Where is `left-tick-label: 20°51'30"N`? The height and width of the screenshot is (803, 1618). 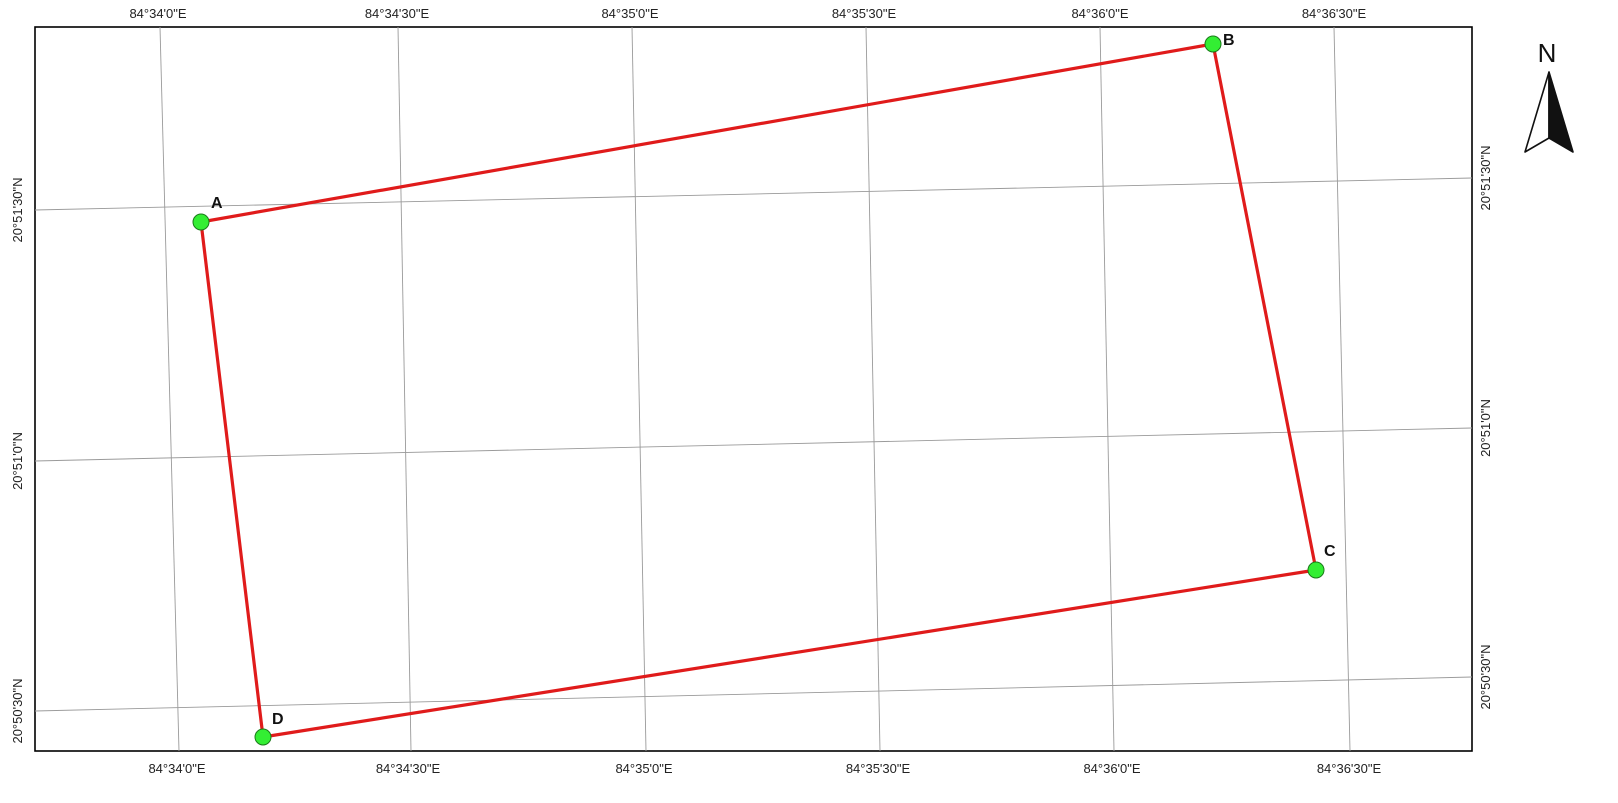 left-tick-label: 20°51'30"N is located at coordinates (17, 209).